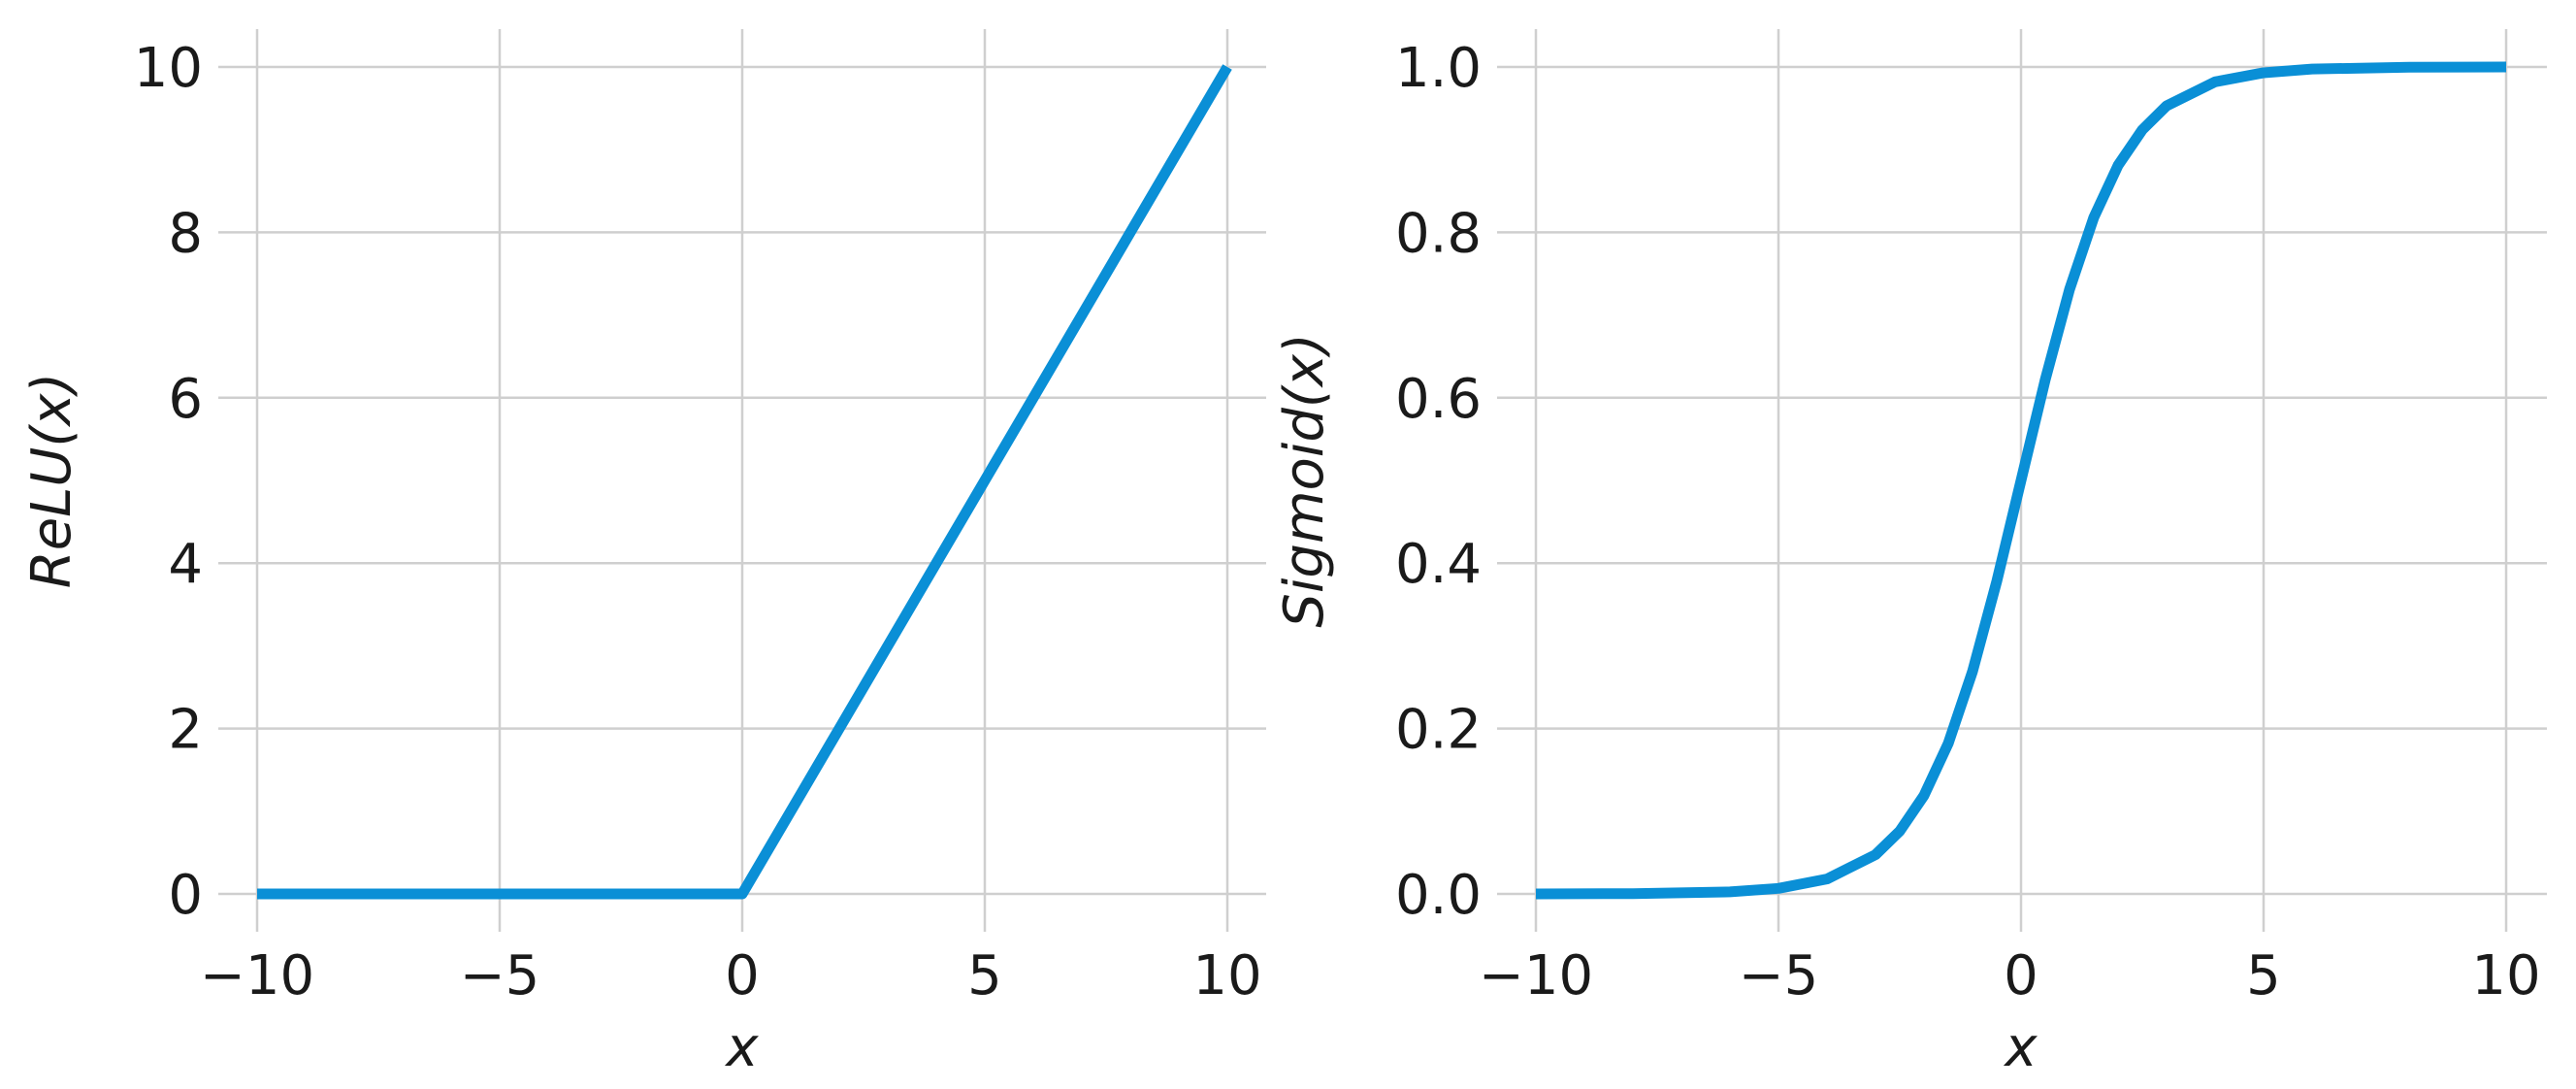  I want to click on relu-x-tick-label: 0, so click(743, 975).